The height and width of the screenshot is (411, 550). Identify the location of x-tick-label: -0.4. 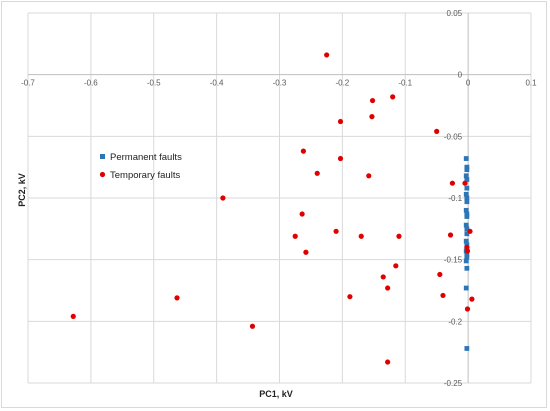
(217, 83).